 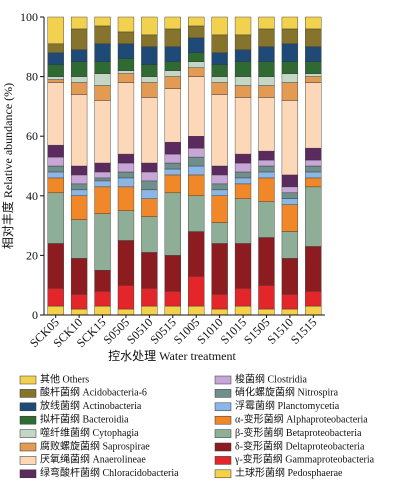 What do you see at coordinates (172, 356) in the screenshot?
I see `x-axis-title: 控水处理 Water treatment` at bounding box center [172, 356].